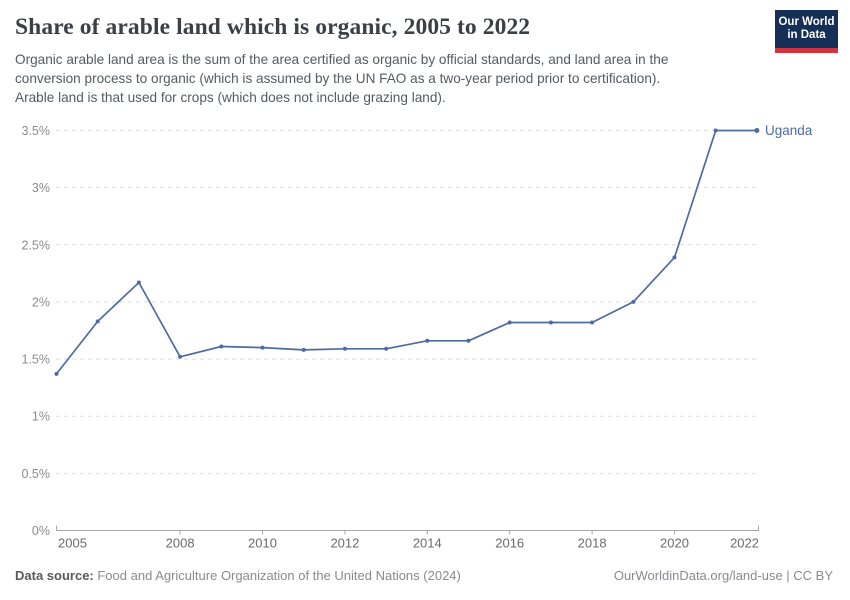  What do you see at coordinates (806, 35) in the screenshot?
I see `owid-logo-line2: in Data` at bounding box center [806, 35].